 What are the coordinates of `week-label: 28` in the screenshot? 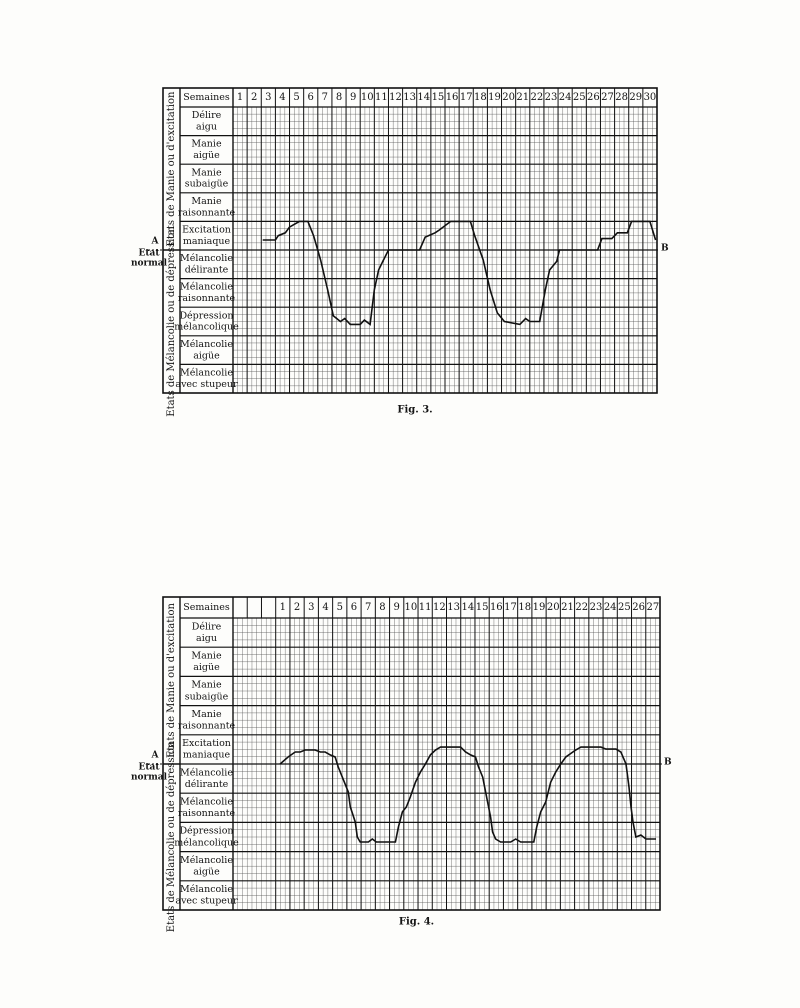 It's located at (621, 97).